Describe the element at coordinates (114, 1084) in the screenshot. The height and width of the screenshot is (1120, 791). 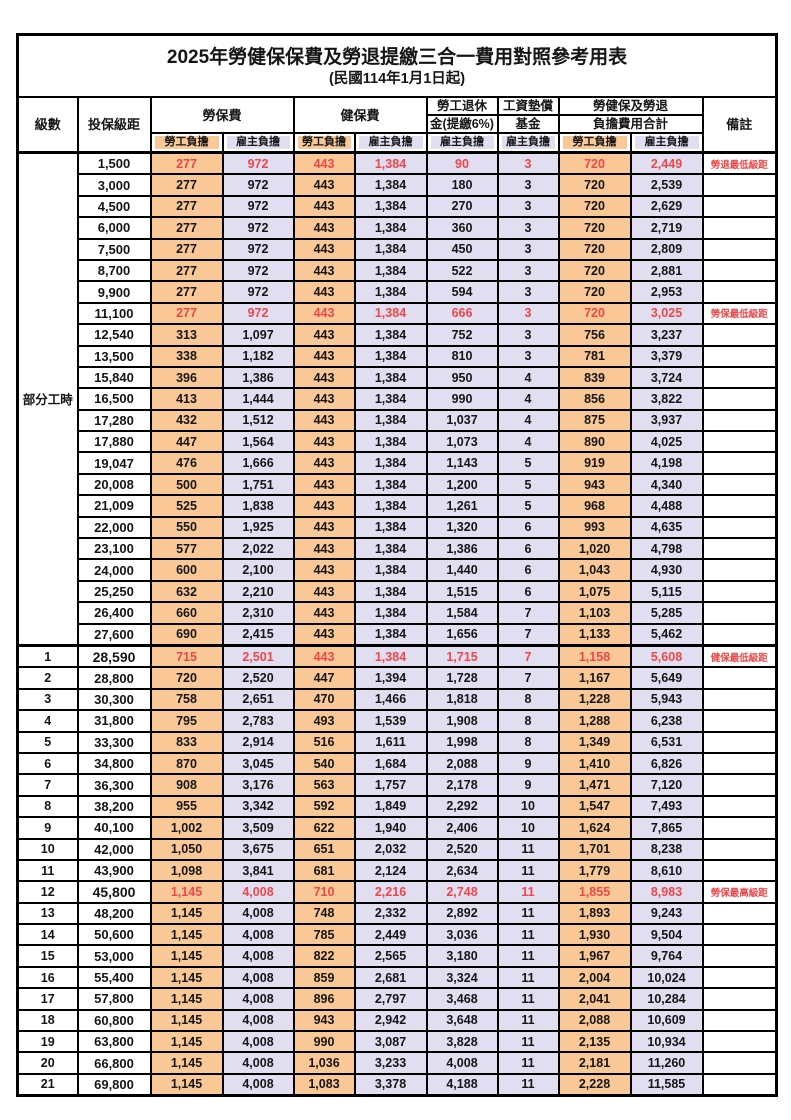
I see `bracket-cell: 69,800` at that location.